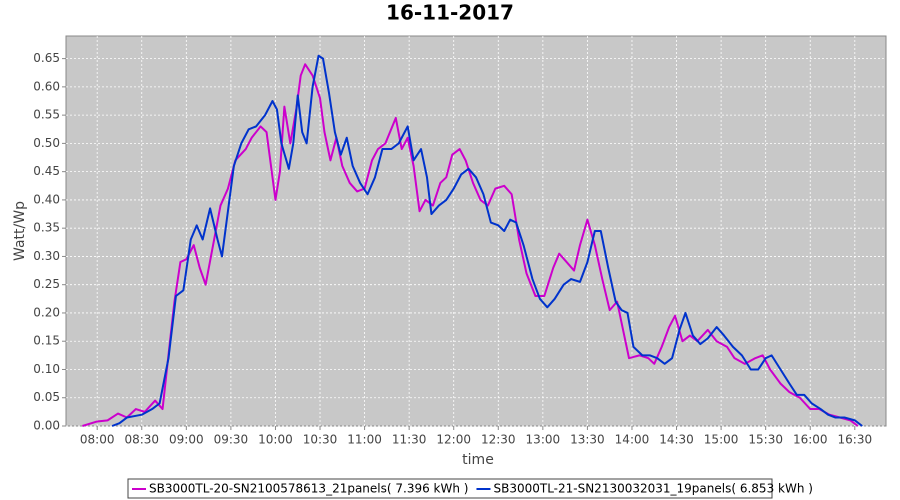 This screenshot has width=900, height=500. Describe the element at coordinates (450, 13) in the screenshot. I see `chart-title: 16-11-2017` at that location.